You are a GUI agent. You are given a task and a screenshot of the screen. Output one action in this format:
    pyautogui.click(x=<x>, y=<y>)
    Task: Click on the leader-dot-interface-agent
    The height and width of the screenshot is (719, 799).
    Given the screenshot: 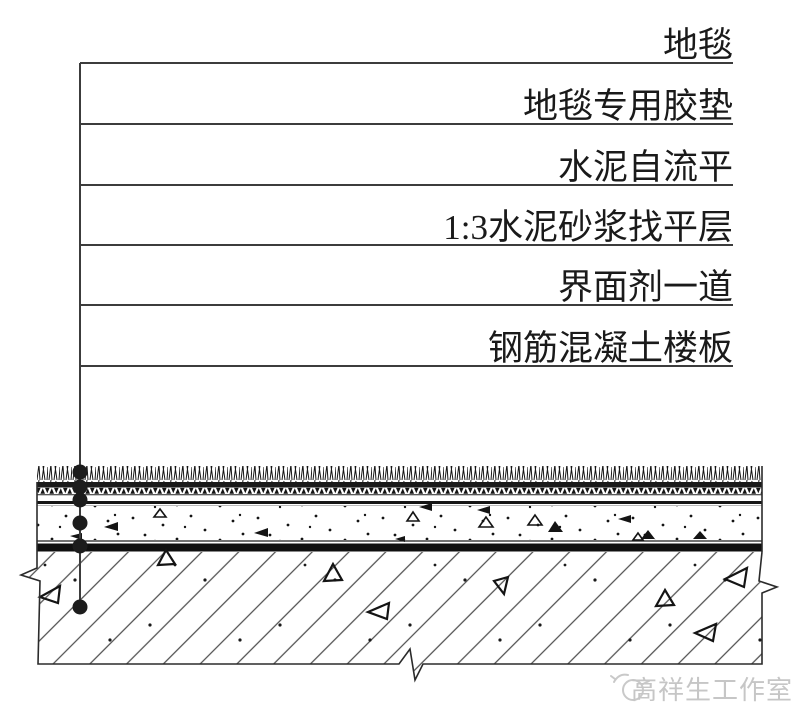 What is the action you would take?
    pyautogui.click(x=80, y=546)
    